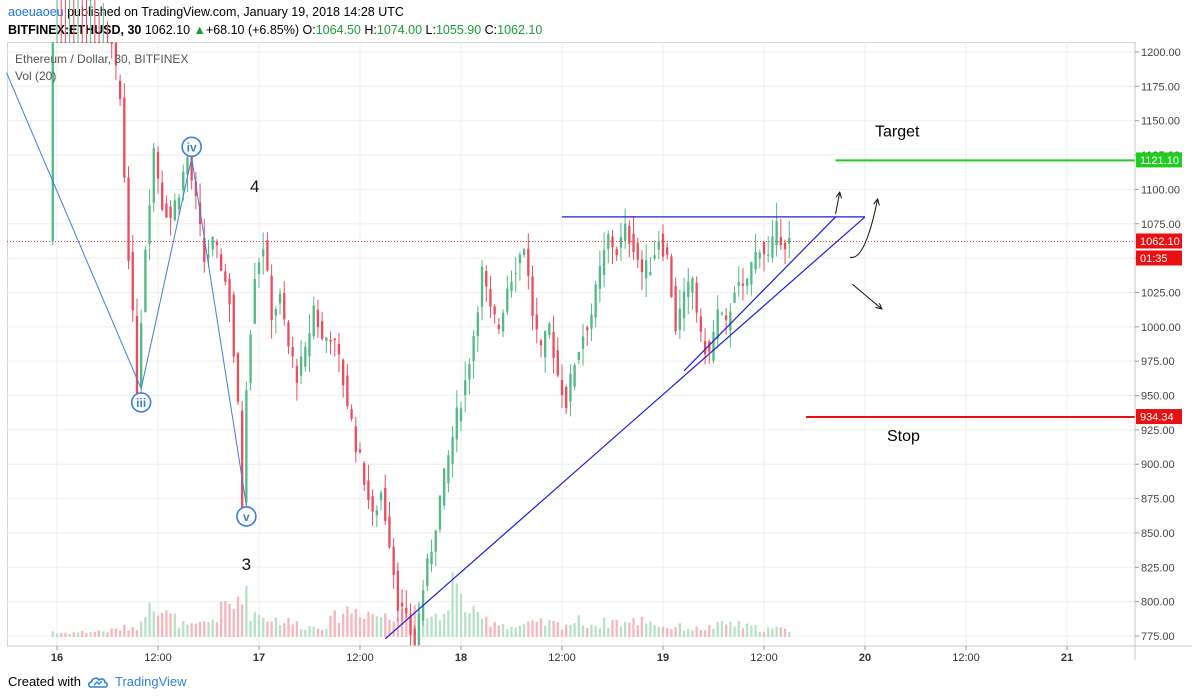 Image resolution: width=1192 pixels, height=698 pixels. What do you see at coordinates (199, 30) in the screenshot?
I see `up-arrow-icon: ▲` at bounding box center [199, 30].